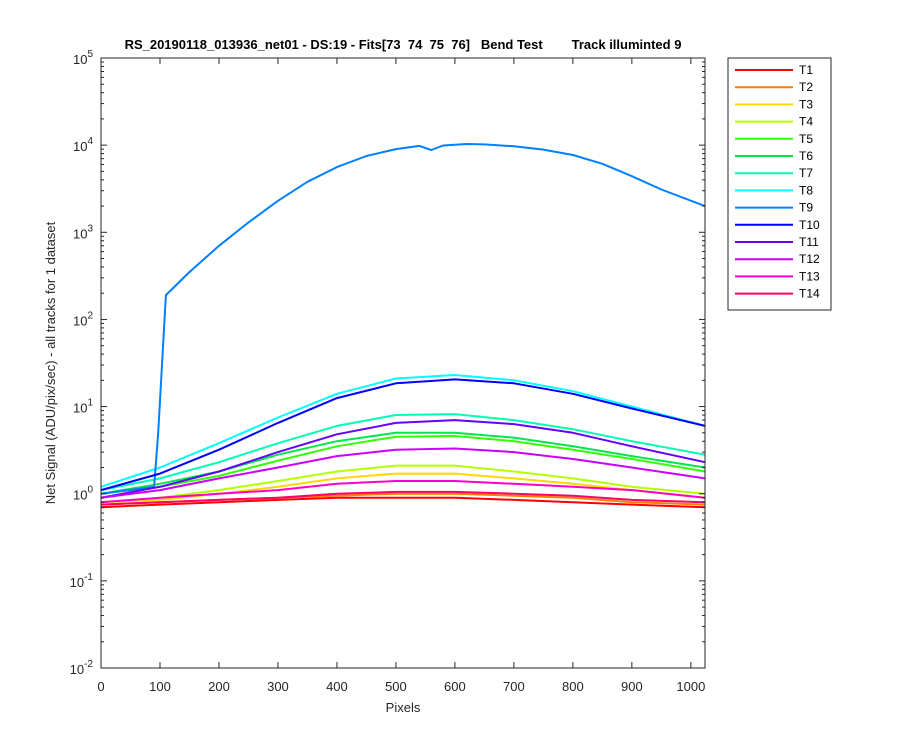  I want to click on legend-label-t12: T12, so click(809, 259).